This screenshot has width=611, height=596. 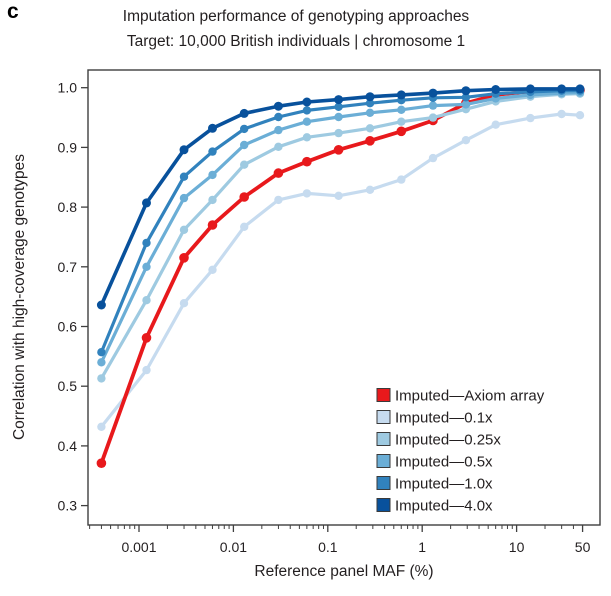 I want to click on legend-item-label: Imputed—4.0x, so click(x=444, y=506).